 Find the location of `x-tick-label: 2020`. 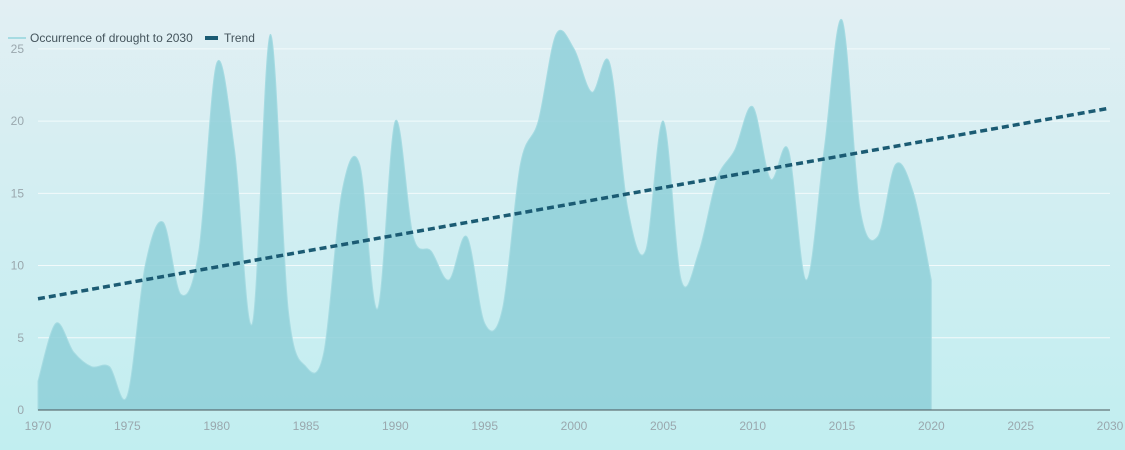

x-tick-label: 2020 is located at coordinates (931, 426).